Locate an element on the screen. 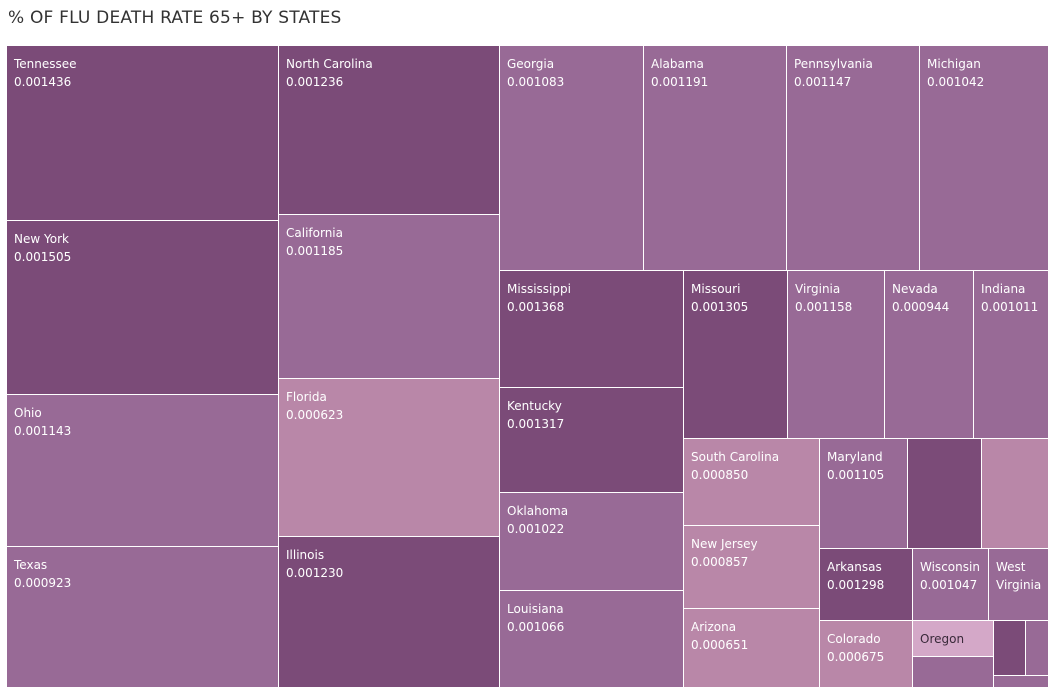 The height and width of the screenshot is (688, 1048). tile-louisiana: Louisiana 0.001066 is located at coordinates (592, 639).